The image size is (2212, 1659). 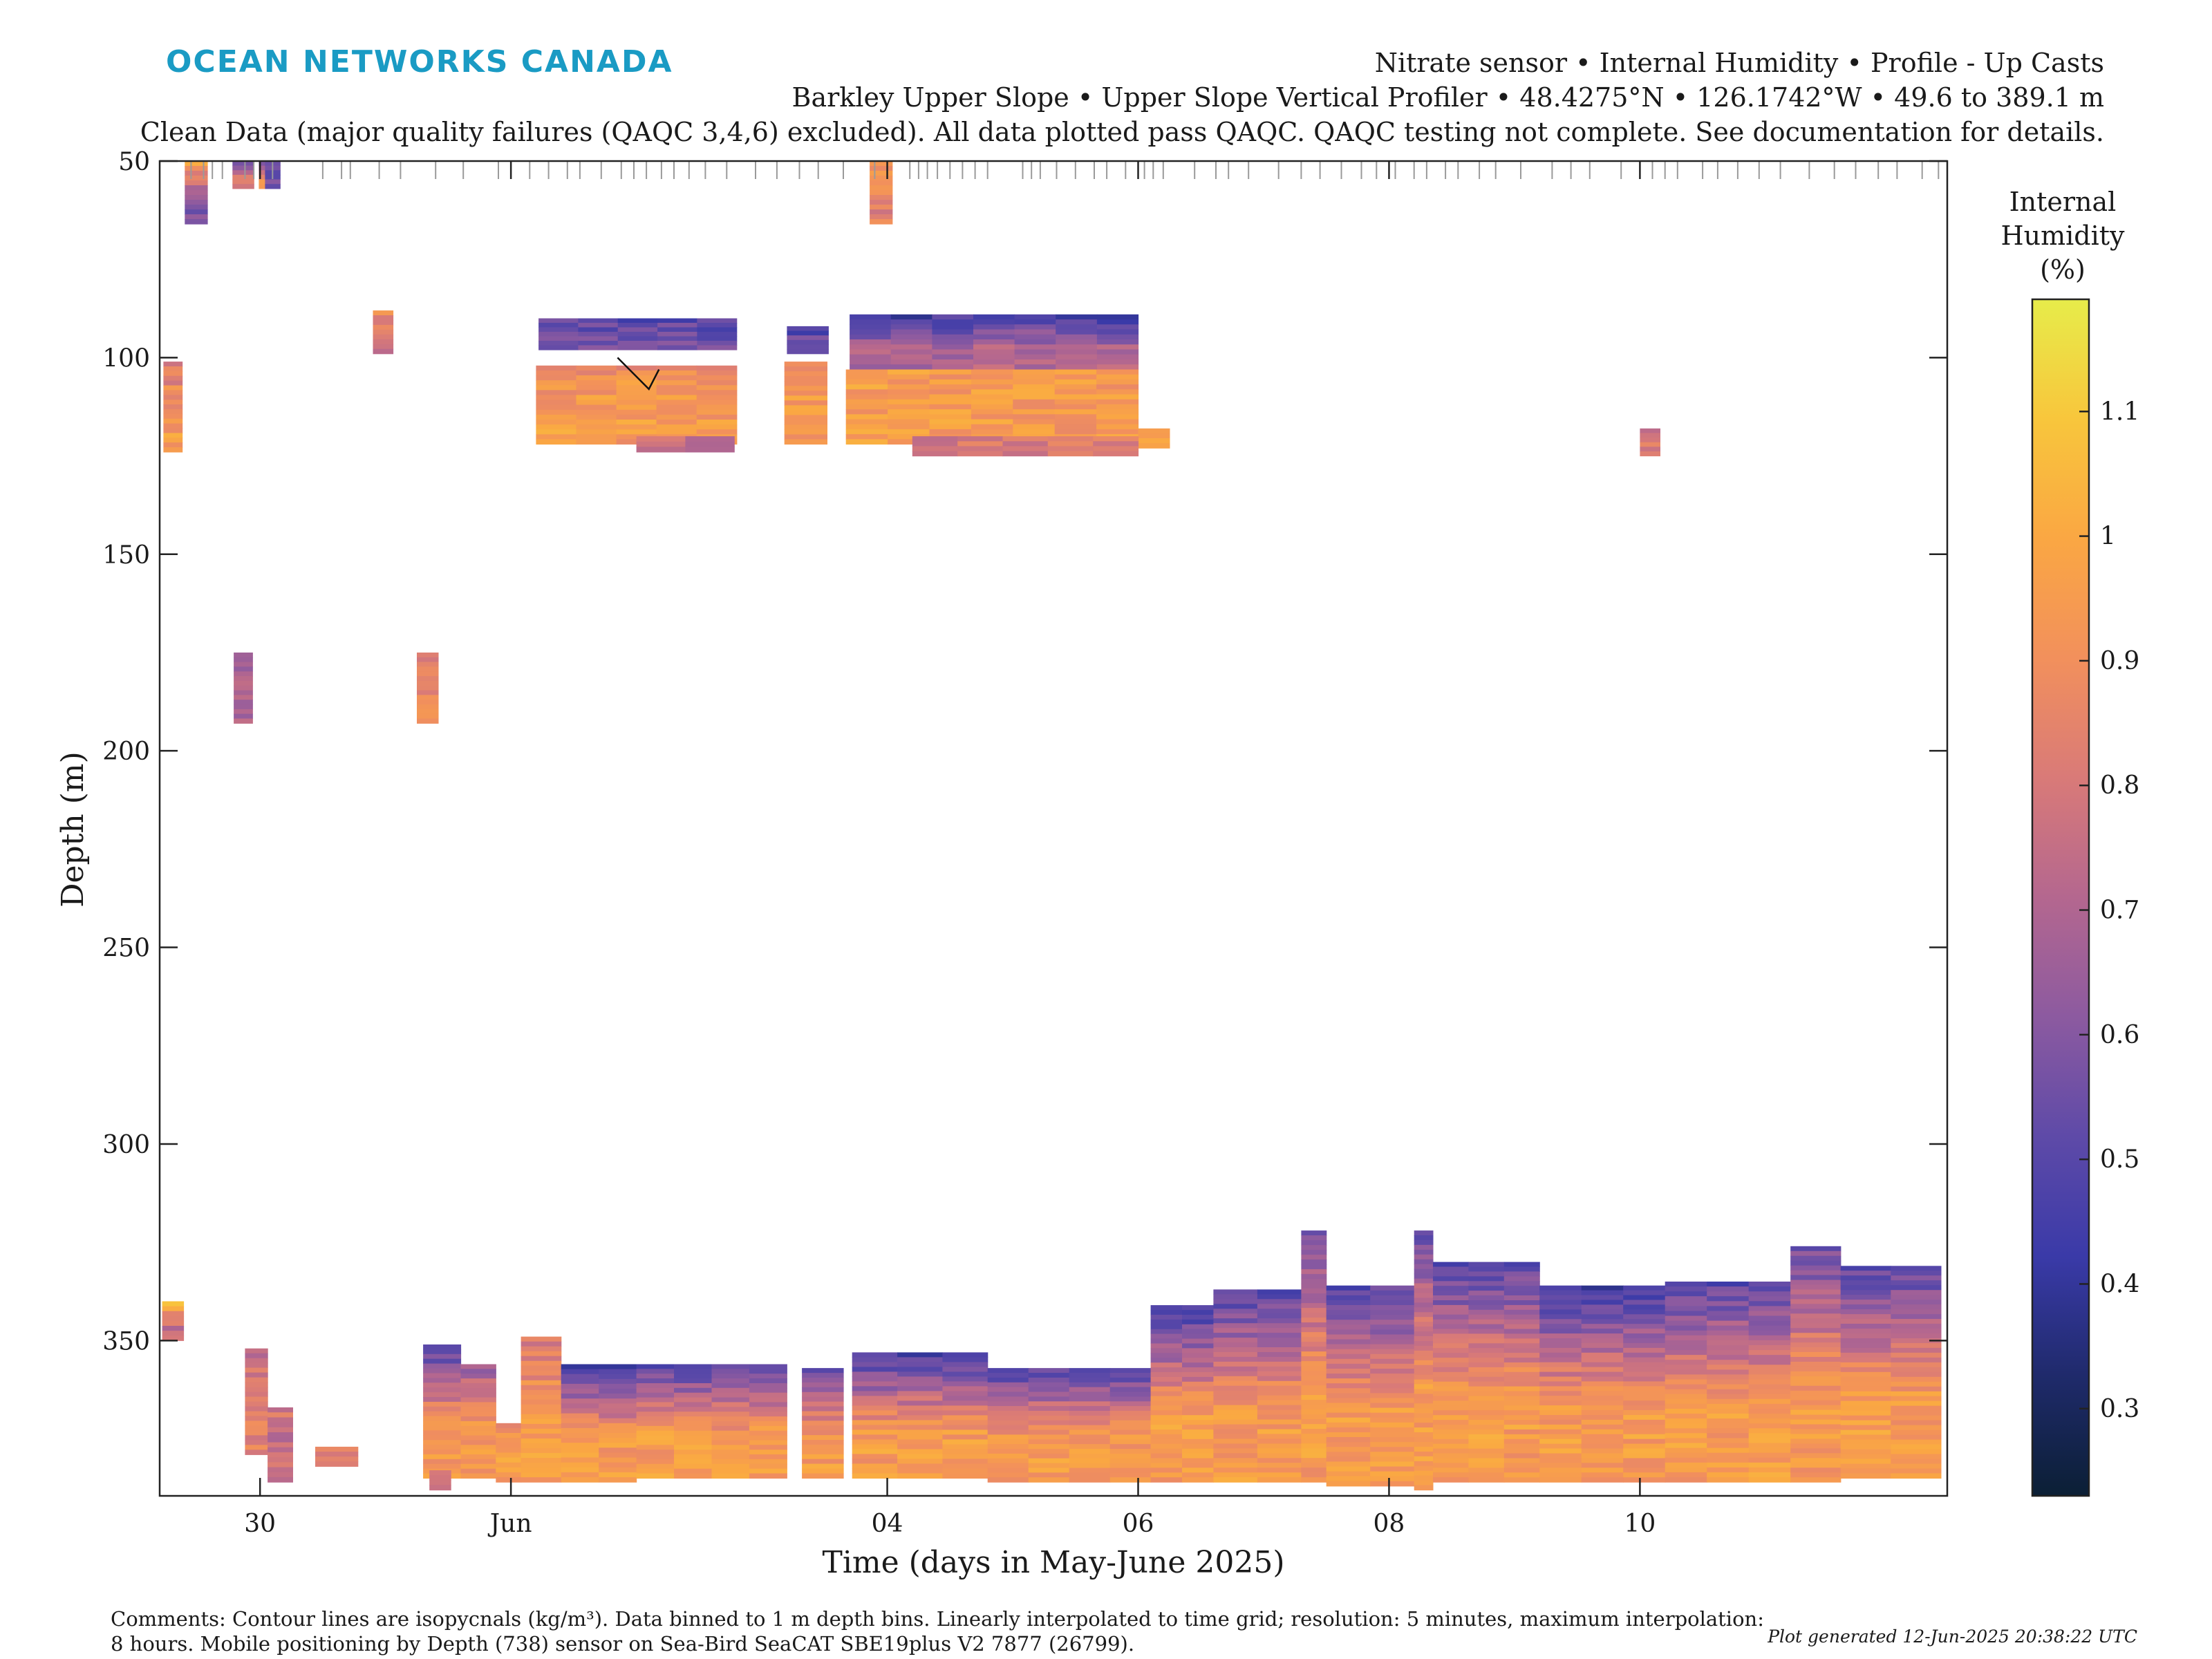 What do you see at coordinates (2119, 412) in the screenshot?
I see `colorbar-tick-label: 1.1` at bounding box center [2119, 412].